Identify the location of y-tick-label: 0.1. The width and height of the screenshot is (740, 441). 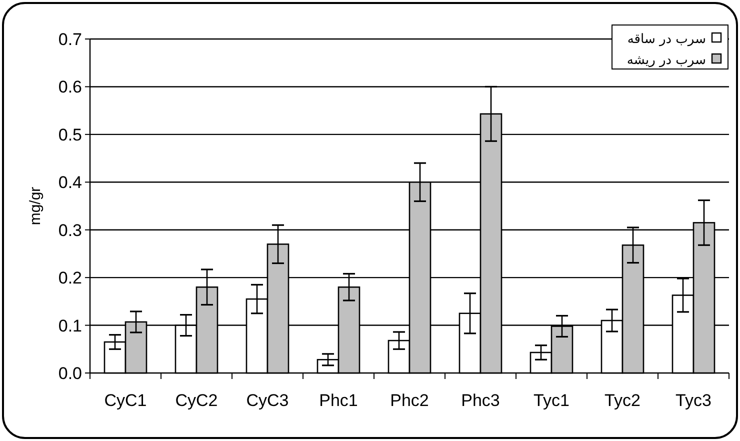
(70, 326).